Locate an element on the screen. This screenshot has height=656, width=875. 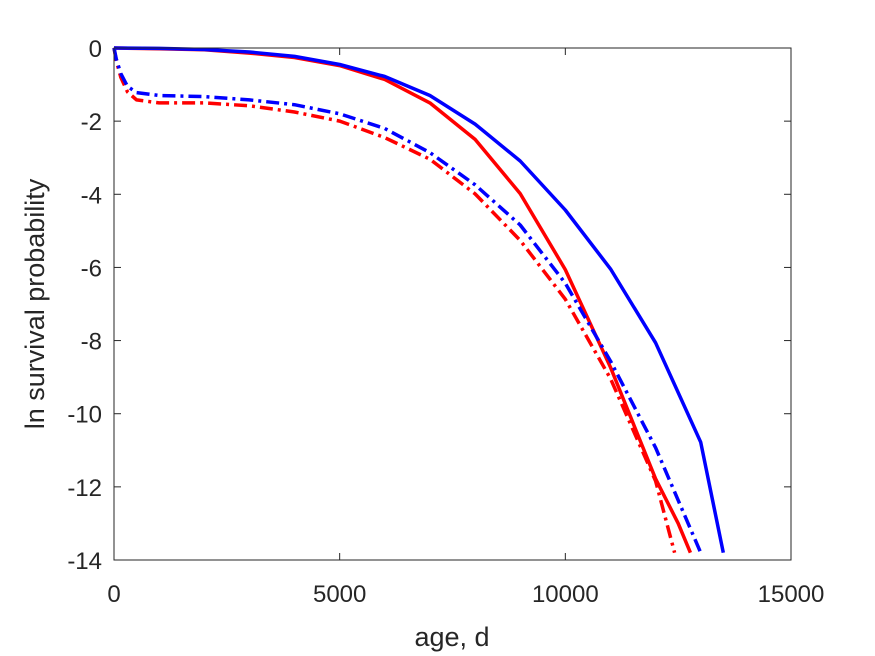
x-tick-label: 5000 is located at coordinates (339, 594).